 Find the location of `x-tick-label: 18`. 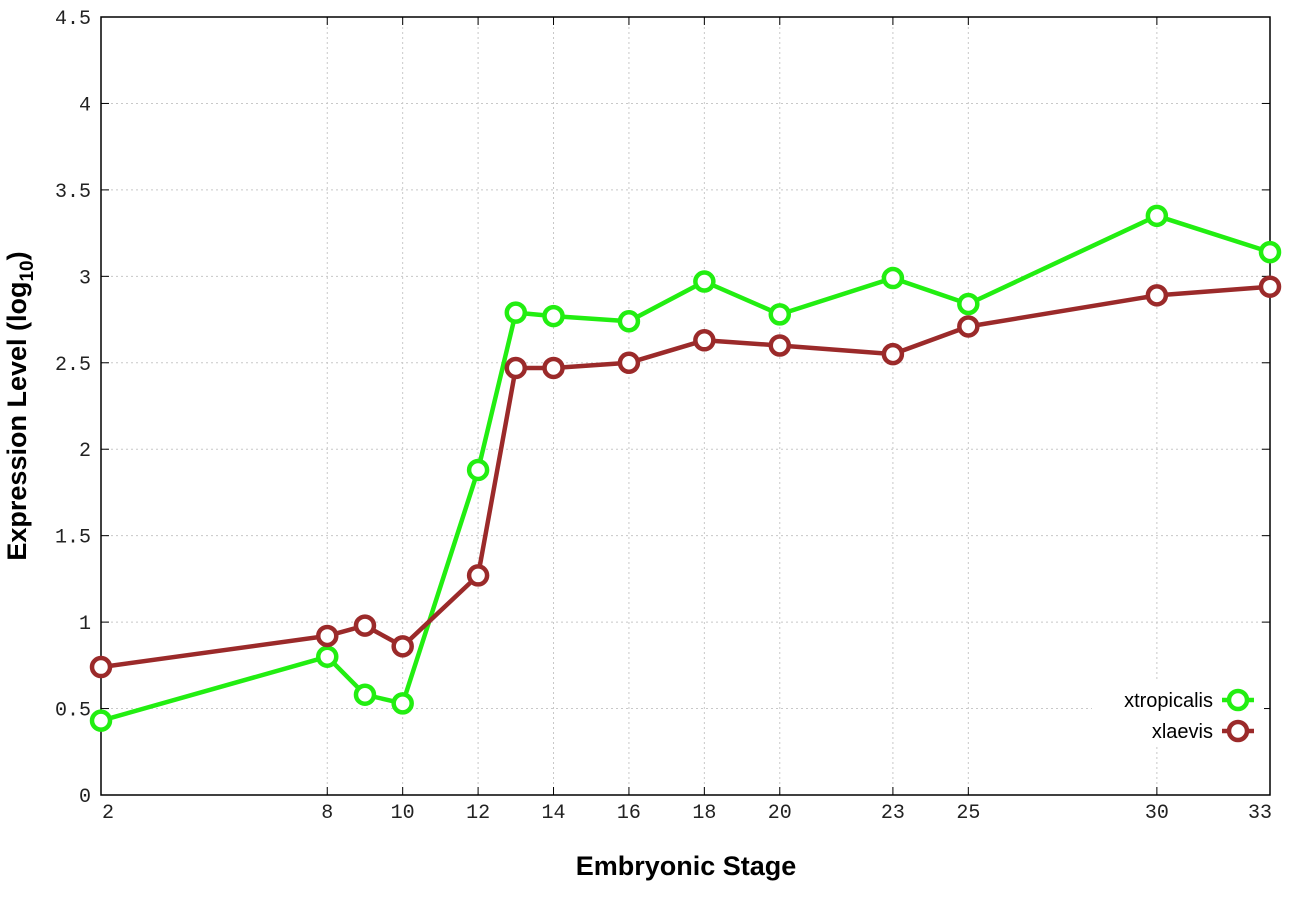

x-tick-label: 18 is located at coordinates (704, 813).